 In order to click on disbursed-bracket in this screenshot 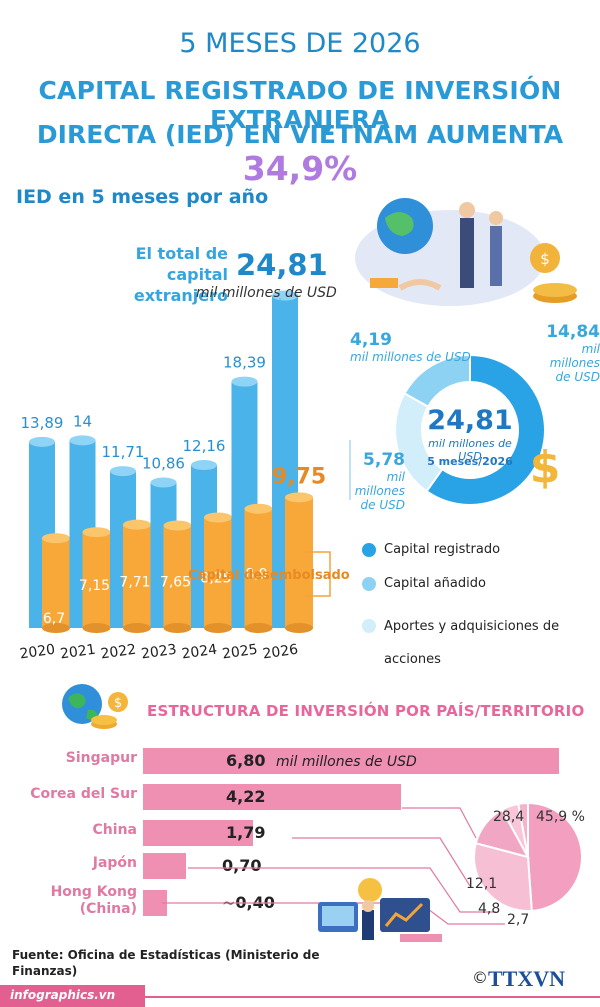, I will do `click(318, 574)`.